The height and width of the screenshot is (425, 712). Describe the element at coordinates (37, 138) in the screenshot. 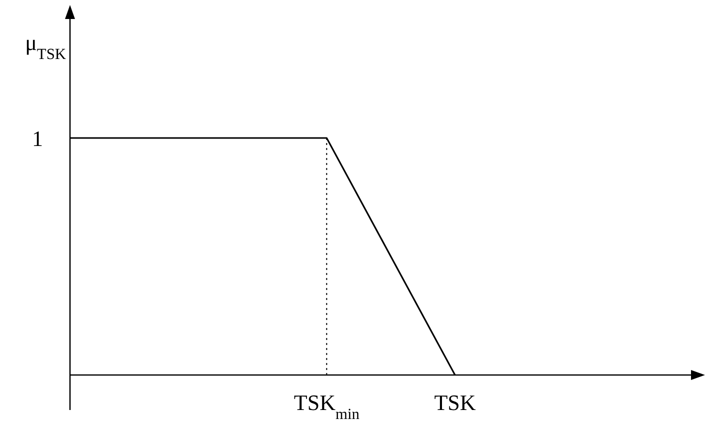

I see `annotation: 1` at that location.